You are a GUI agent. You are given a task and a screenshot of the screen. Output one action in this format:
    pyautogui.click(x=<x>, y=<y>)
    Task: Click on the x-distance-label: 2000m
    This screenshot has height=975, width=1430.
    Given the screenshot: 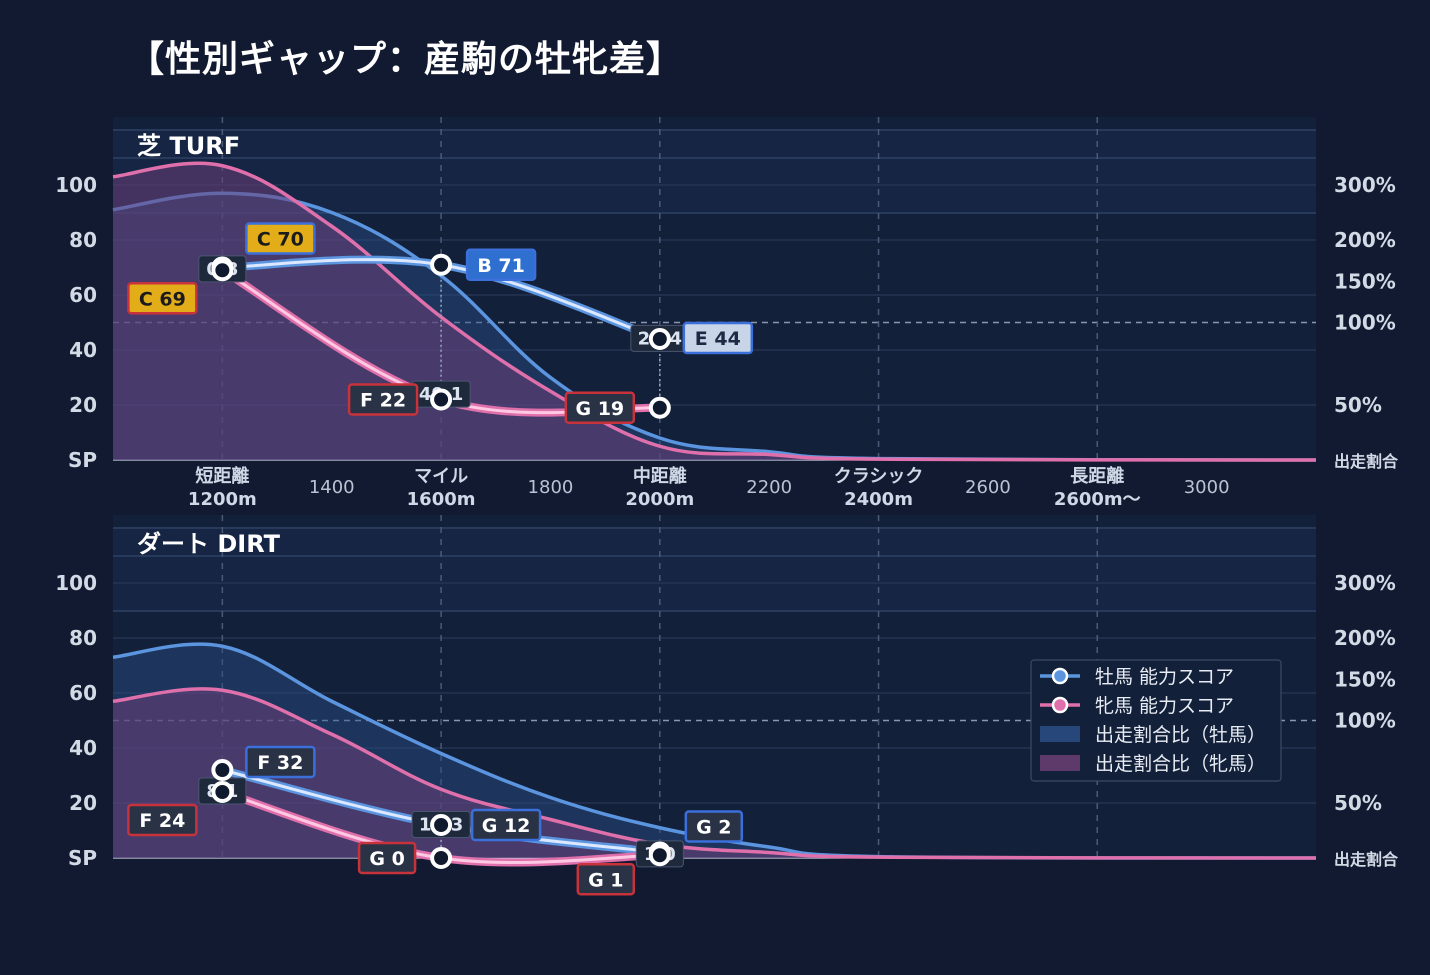 What is the action you would take?
    pyautogui.click(x=659, y=499)
    